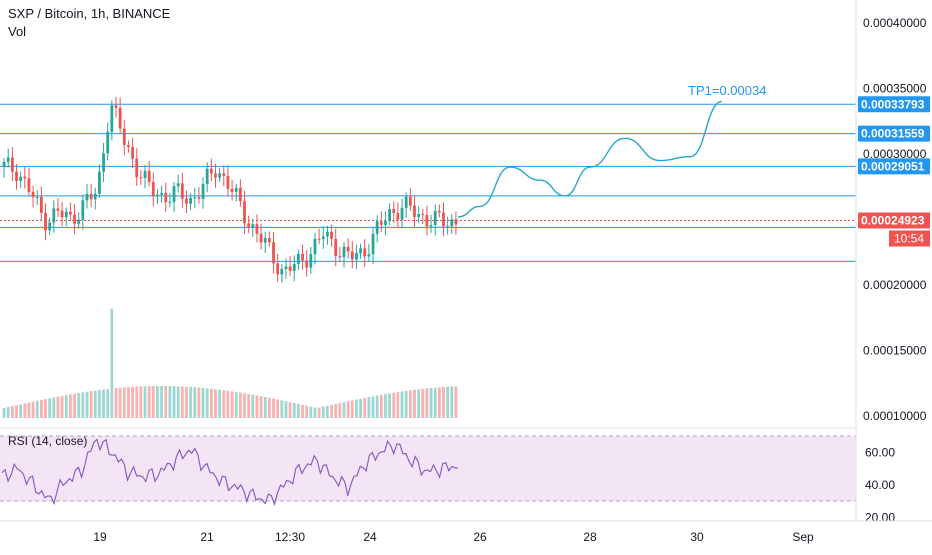 The width and height of the screenshot is (932, 555). What do you see at coordinates (894, 220) in the screenshot?
I see `last-price-badge` at bounding box center [894, 220].